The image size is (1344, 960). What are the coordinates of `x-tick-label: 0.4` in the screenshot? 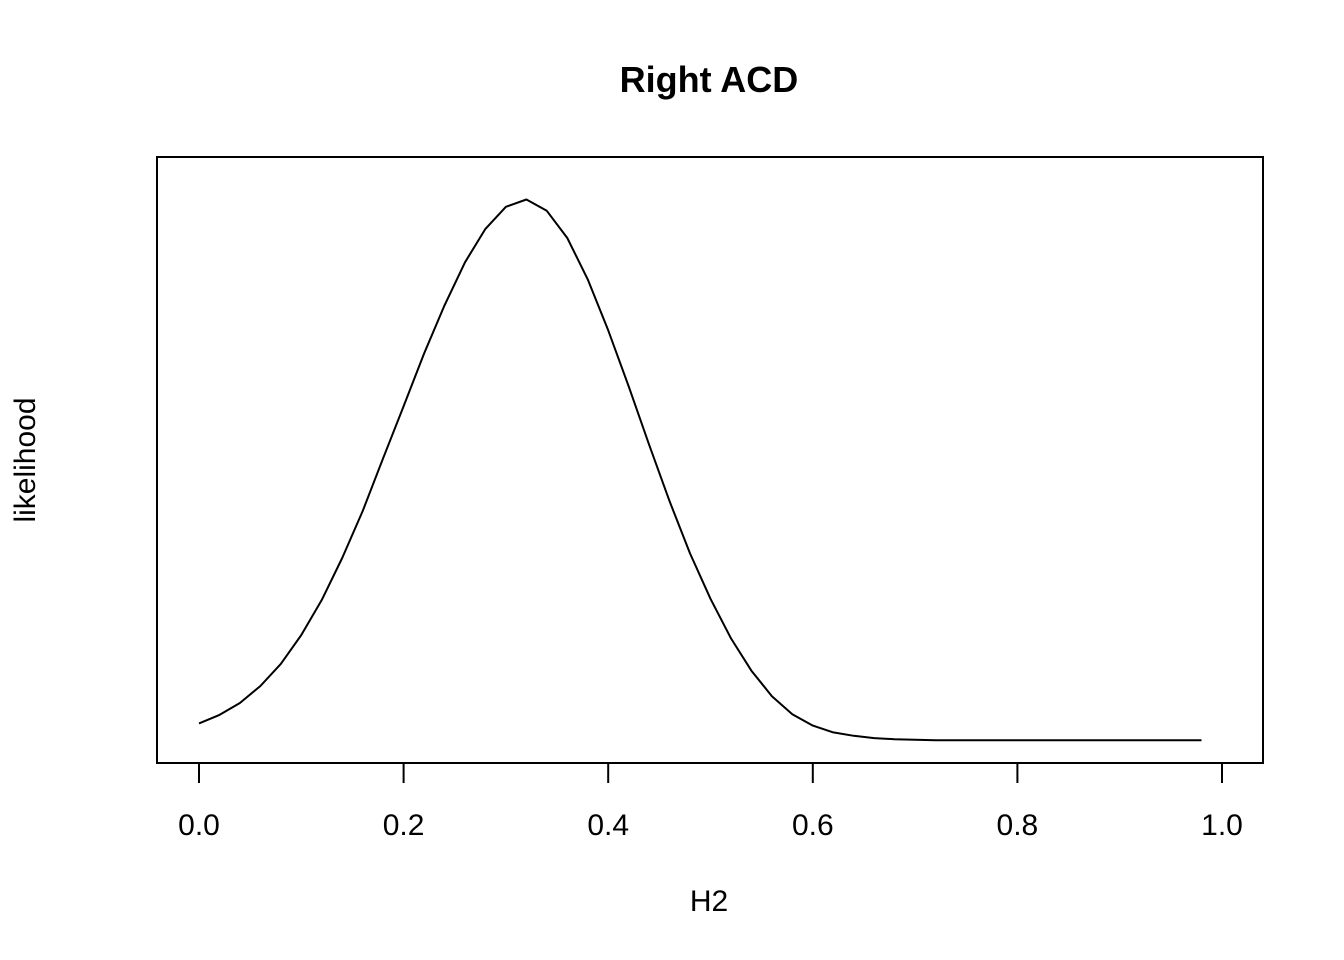 It's located at (608, 825).